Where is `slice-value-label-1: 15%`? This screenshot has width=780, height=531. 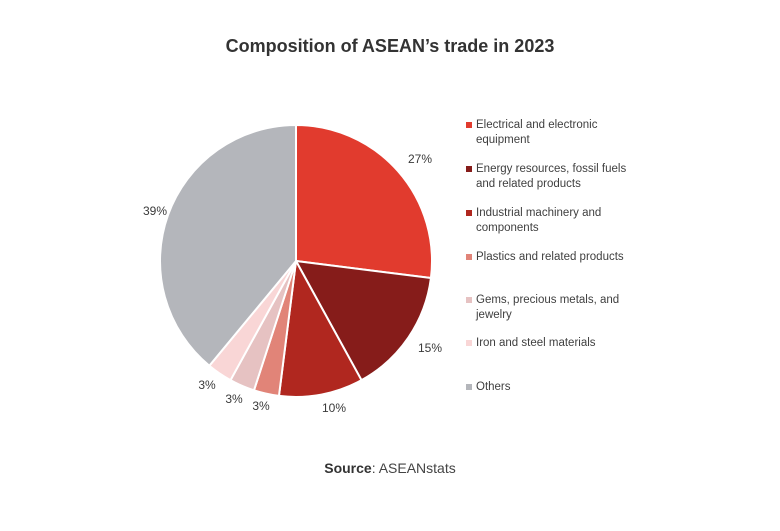 slice-value-label-1: 15% is located at coordinates (430, 348).